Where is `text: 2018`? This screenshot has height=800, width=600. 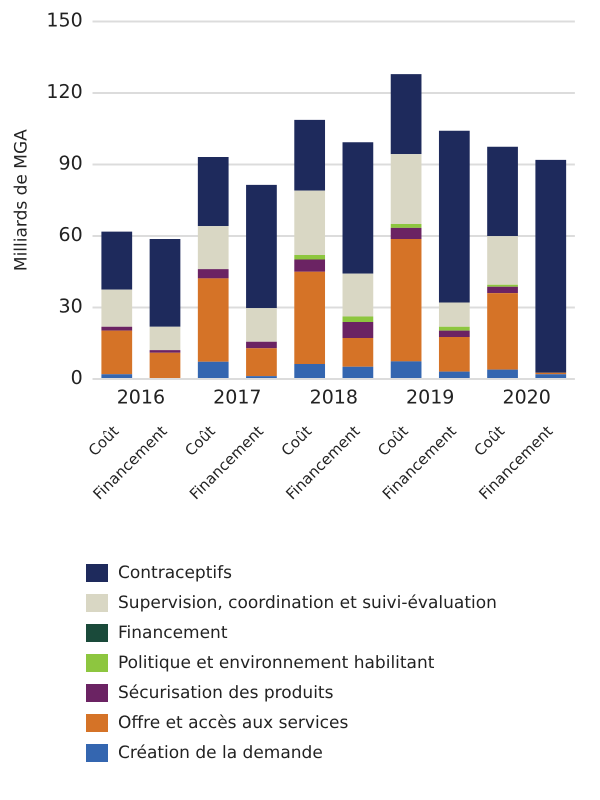
text: 2018 is located at coordinates (334, 397).